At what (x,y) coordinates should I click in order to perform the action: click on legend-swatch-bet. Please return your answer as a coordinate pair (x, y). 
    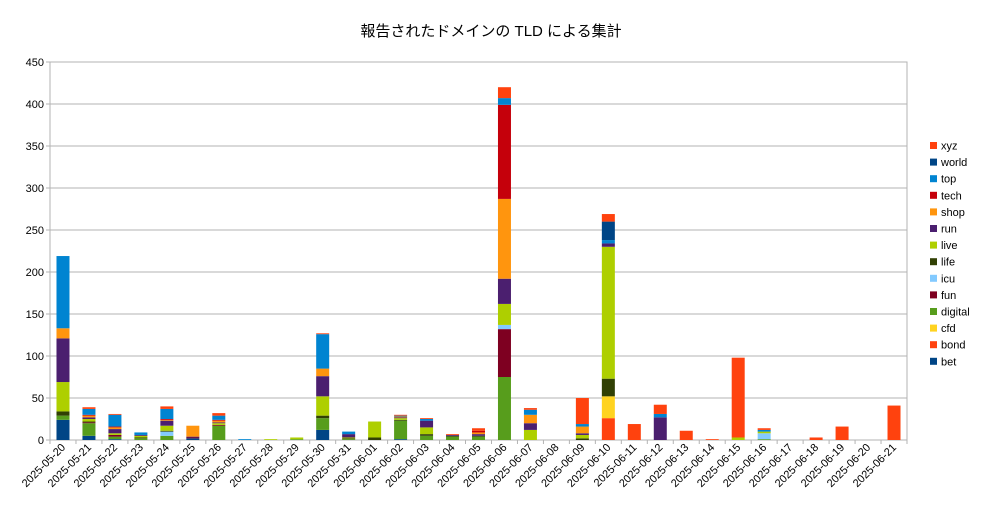
    Looking at the image, I should click on (933, 361).